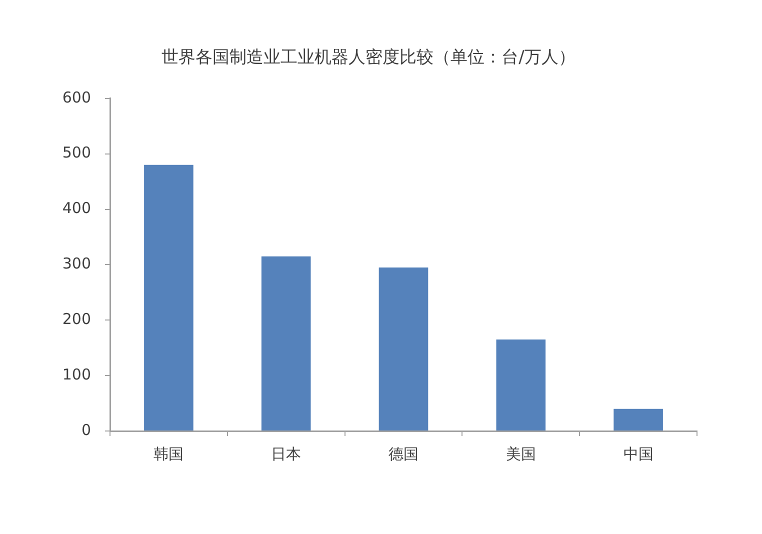  Describe the element at coordinates (286, 453) in the screenshot. I see `x-tick-label: 日本` at that location.